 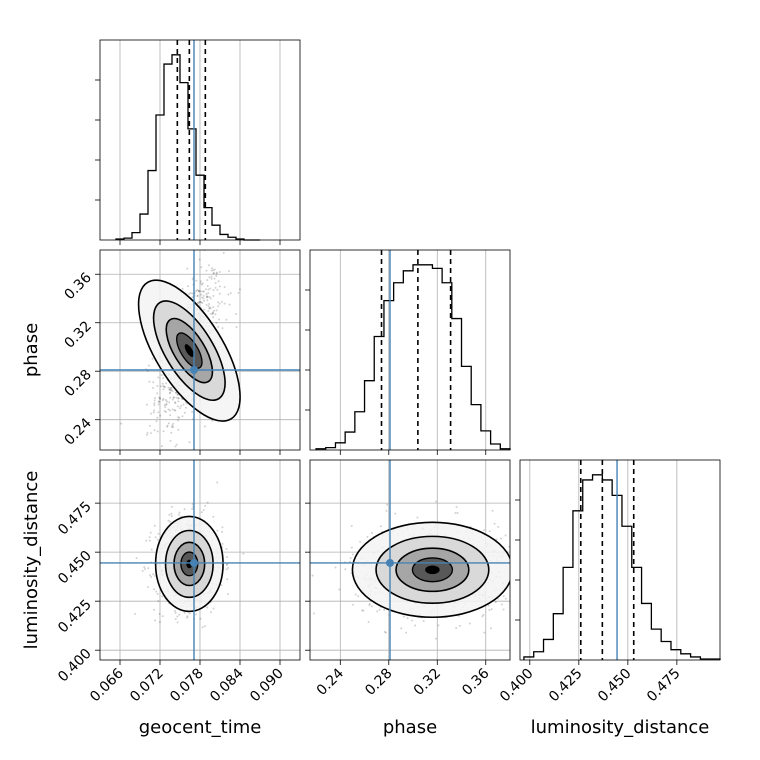 I want to click on x-tick-label-luminosity_distance-0: 0.400, so click(x=517, y=686).